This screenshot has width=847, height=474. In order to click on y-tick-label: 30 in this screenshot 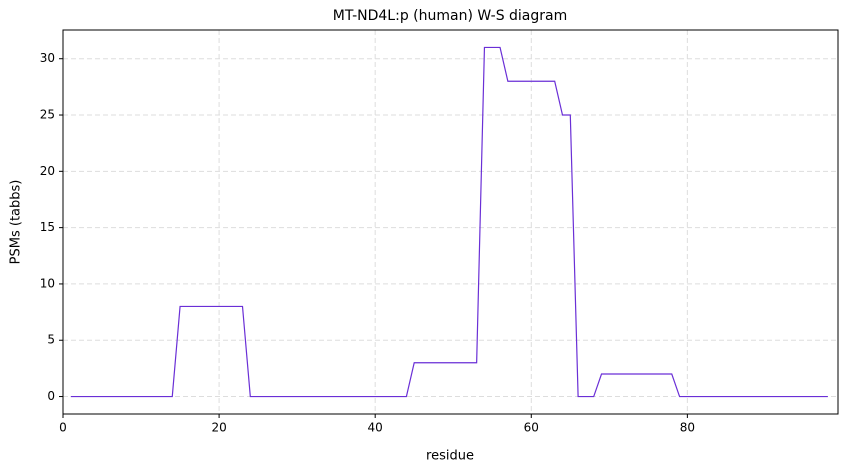, I will do `click(47, 58)`.